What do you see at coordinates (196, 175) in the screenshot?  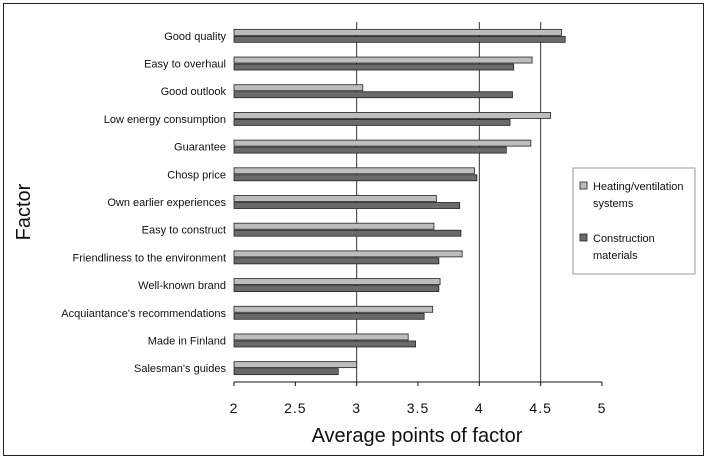 I see `category-label: Chosp price` at bounding box center [196, 175].